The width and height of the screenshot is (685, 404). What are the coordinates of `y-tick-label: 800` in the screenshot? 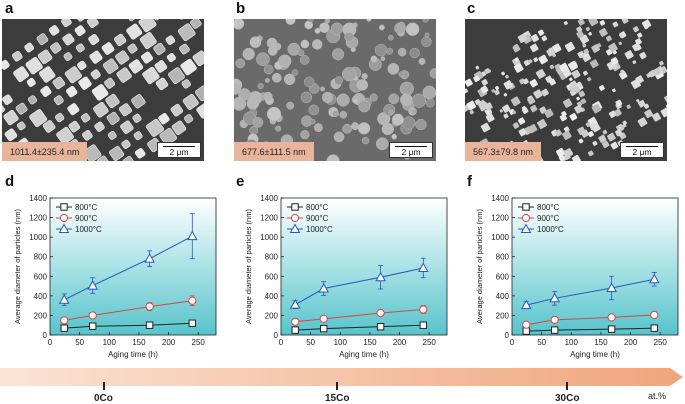 It's located at (503, 257).